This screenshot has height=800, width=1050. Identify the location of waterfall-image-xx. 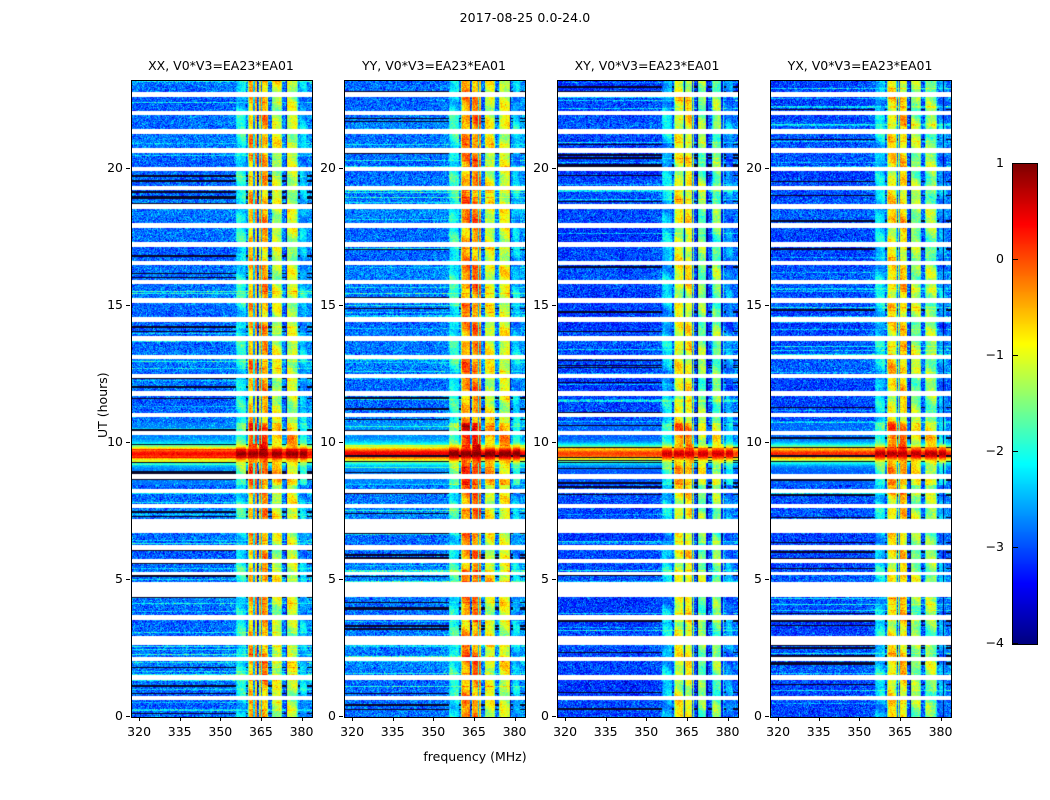
(222, 399).